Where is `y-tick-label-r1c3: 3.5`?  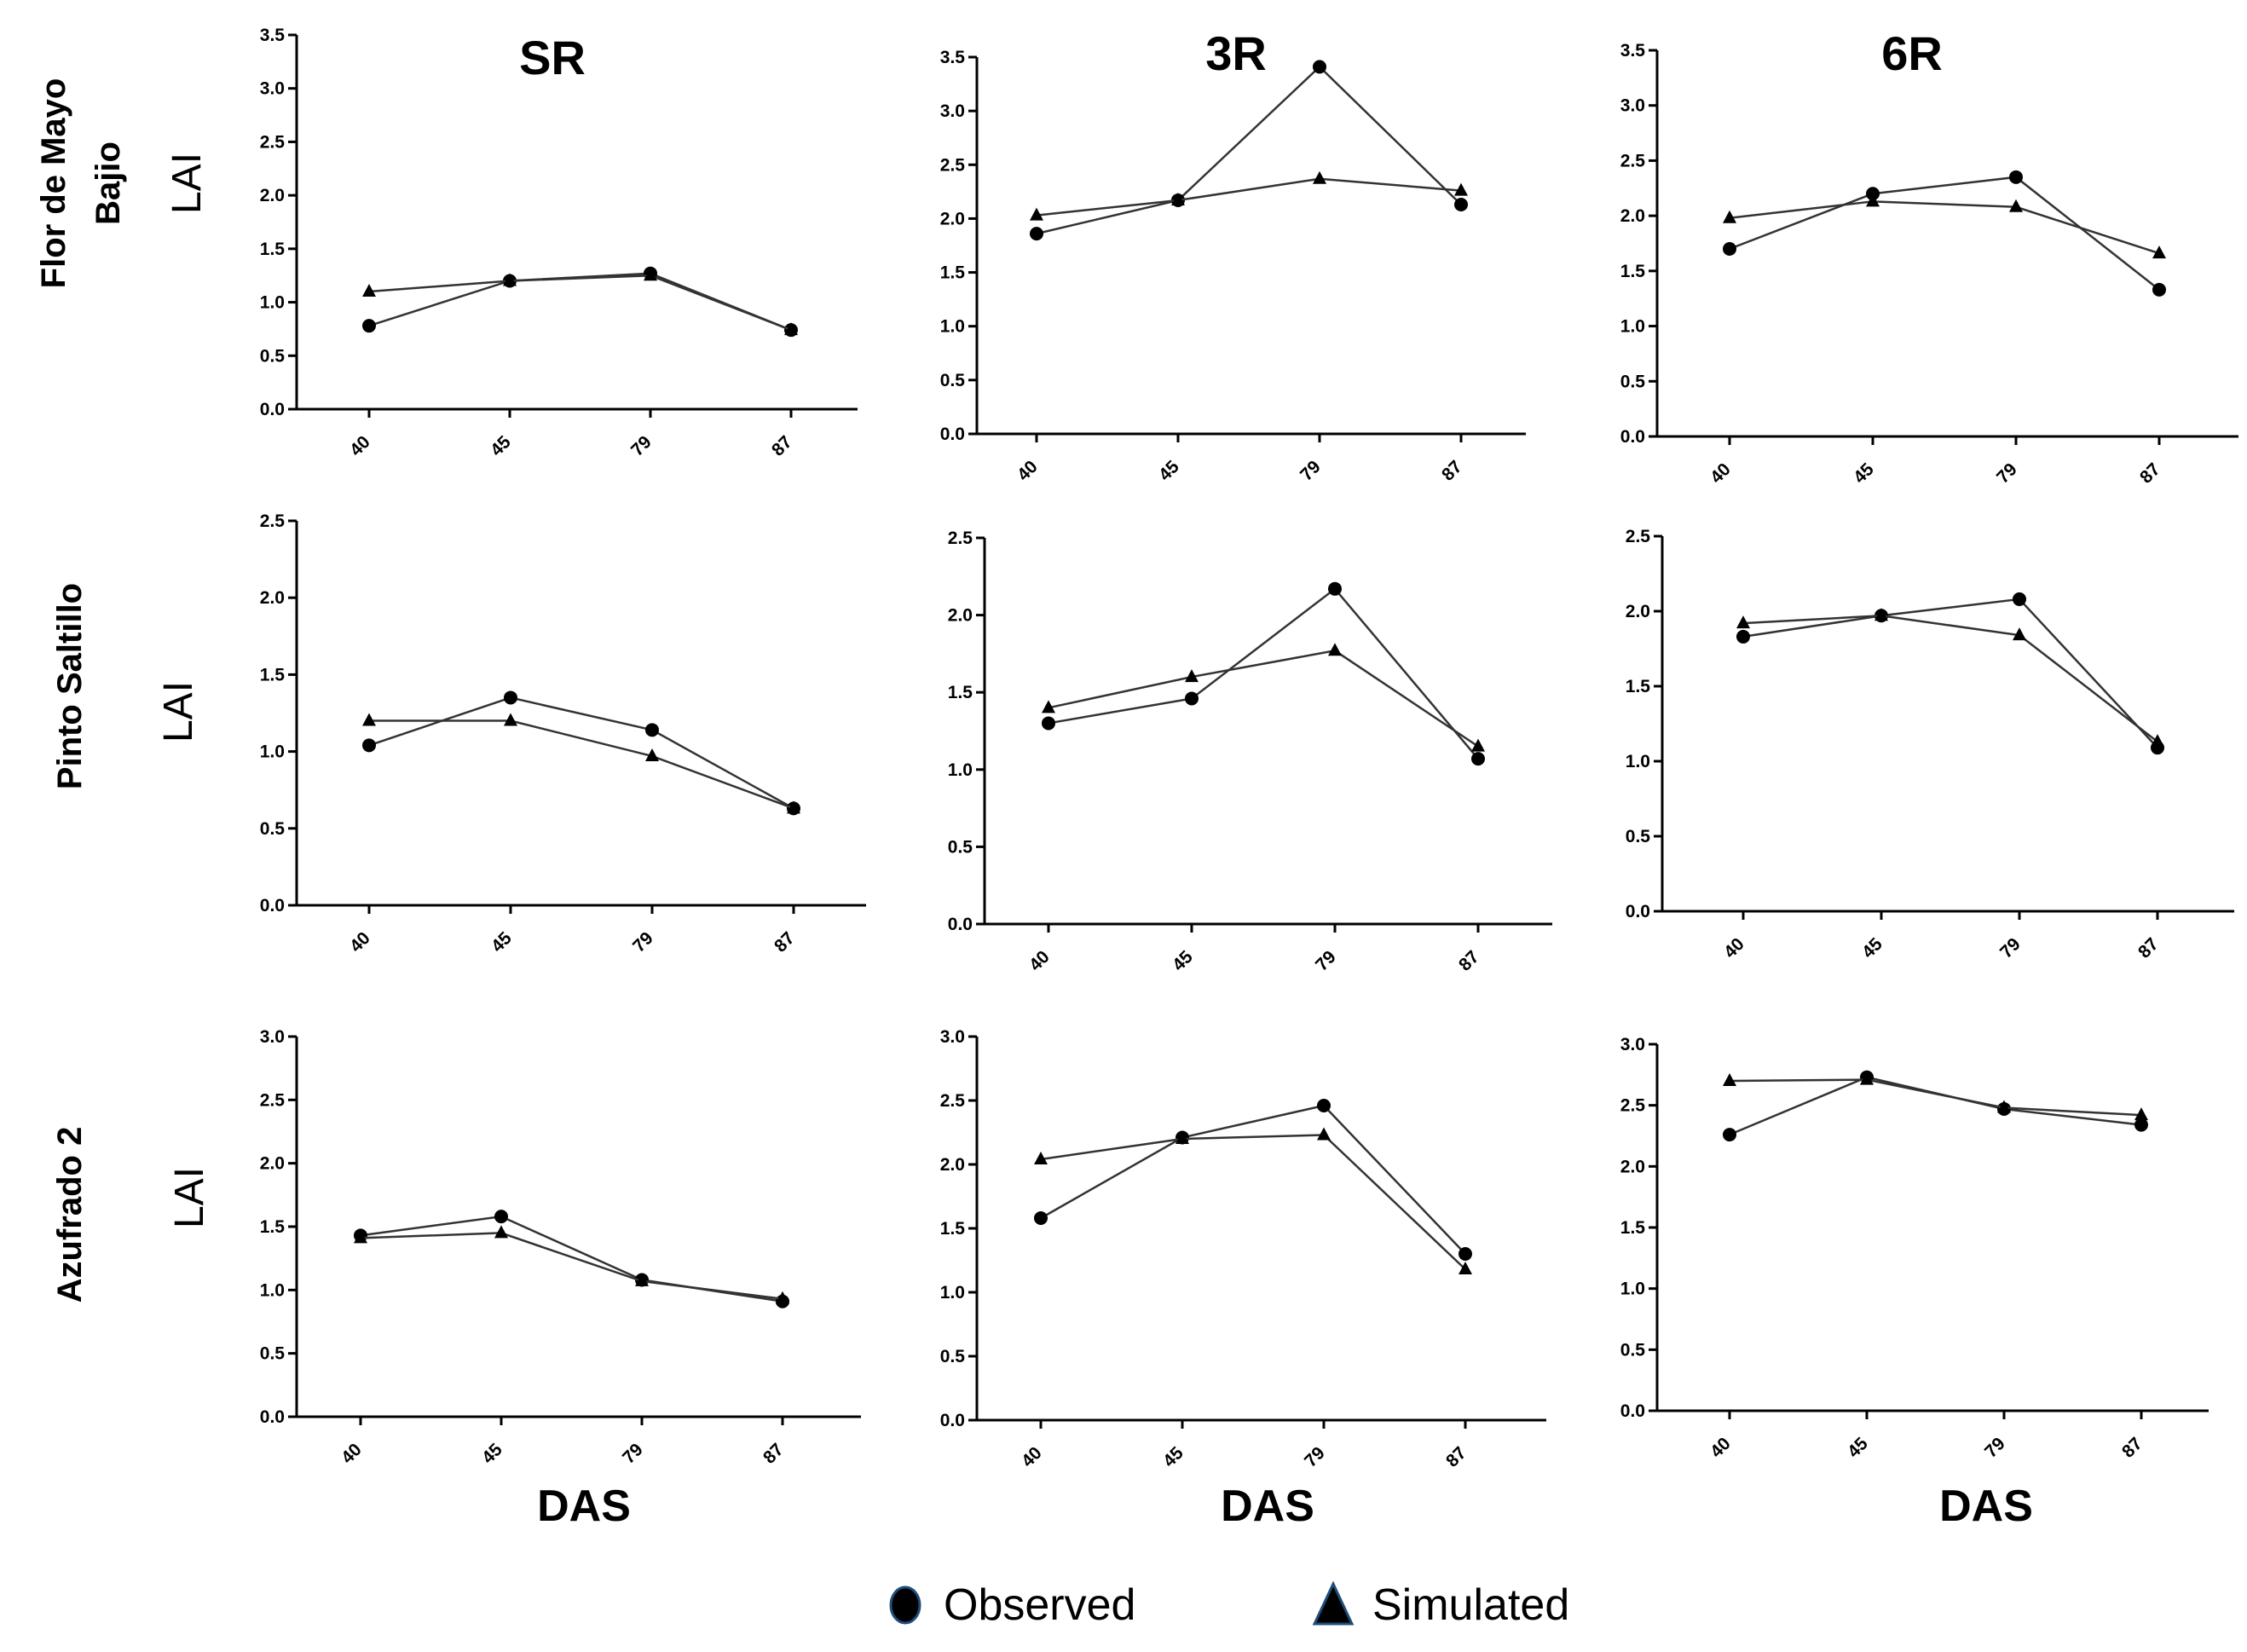
y-tick-label-r1c3: 3.5 is located at coordinates (1633, 51).